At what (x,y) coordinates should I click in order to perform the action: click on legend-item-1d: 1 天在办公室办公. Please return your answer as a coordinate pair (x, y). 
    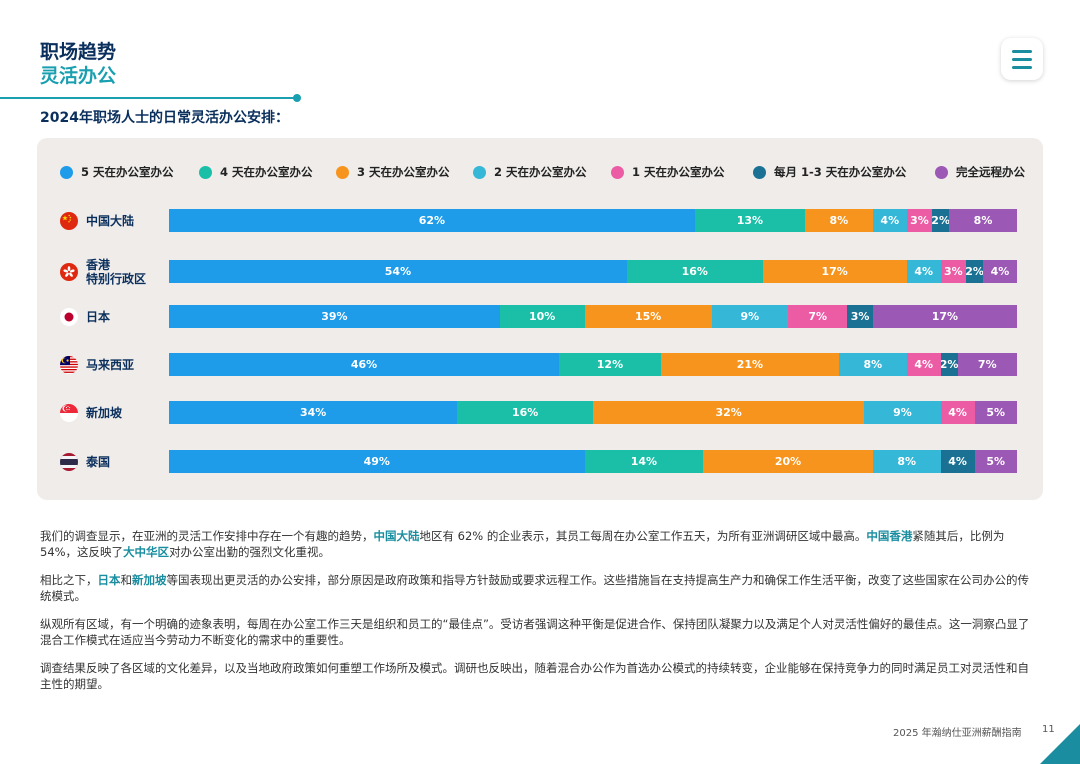
    Looking at the image, I should click on (668, 172).